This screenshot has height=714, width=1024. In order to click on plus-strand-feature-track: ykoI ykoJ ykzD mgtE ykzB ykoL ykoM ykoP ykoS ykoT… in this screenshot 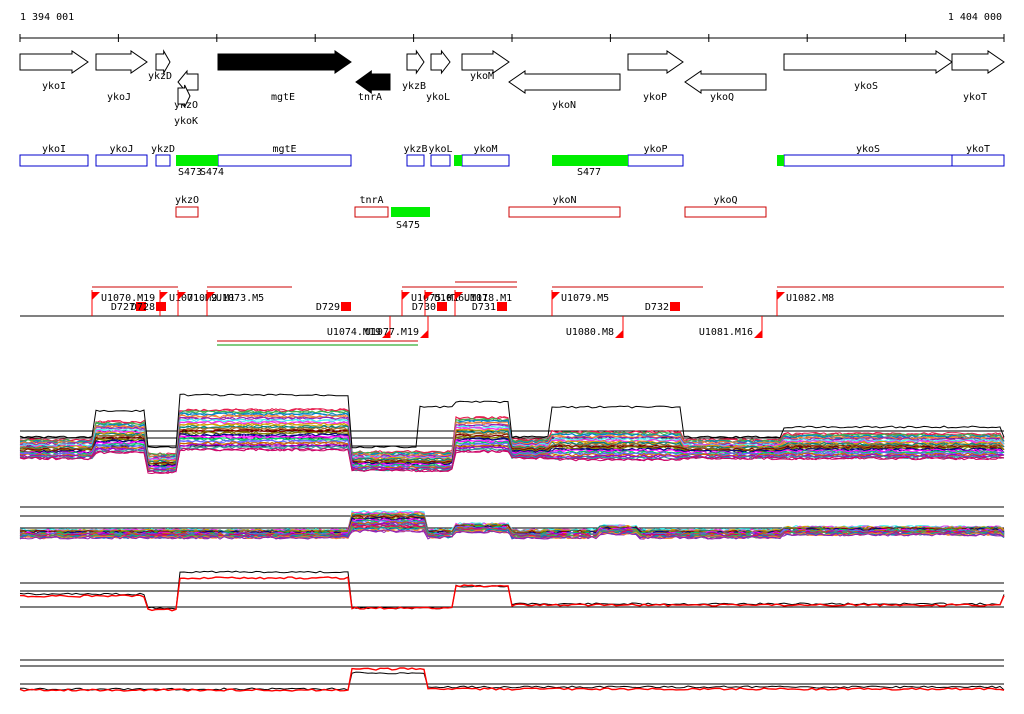, I will do `click(512, 161)`.